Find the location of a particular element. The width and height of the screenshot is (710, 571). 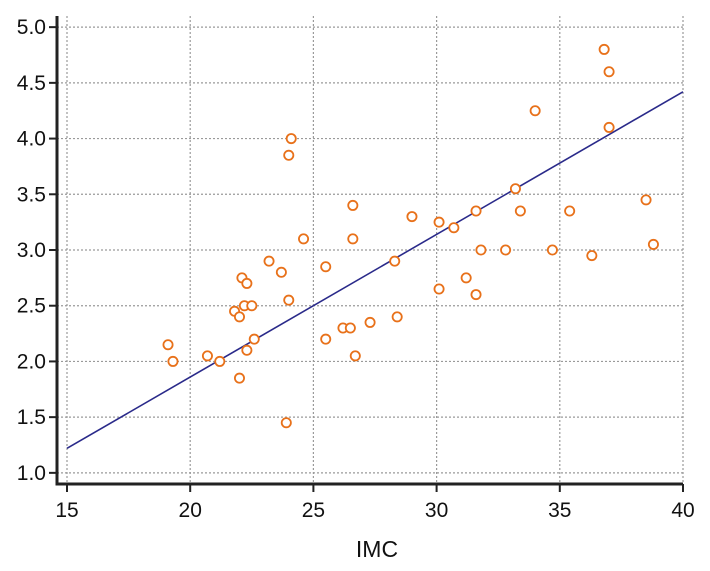

y-tick-label: 4.0 is located at coordinates (31, 139).